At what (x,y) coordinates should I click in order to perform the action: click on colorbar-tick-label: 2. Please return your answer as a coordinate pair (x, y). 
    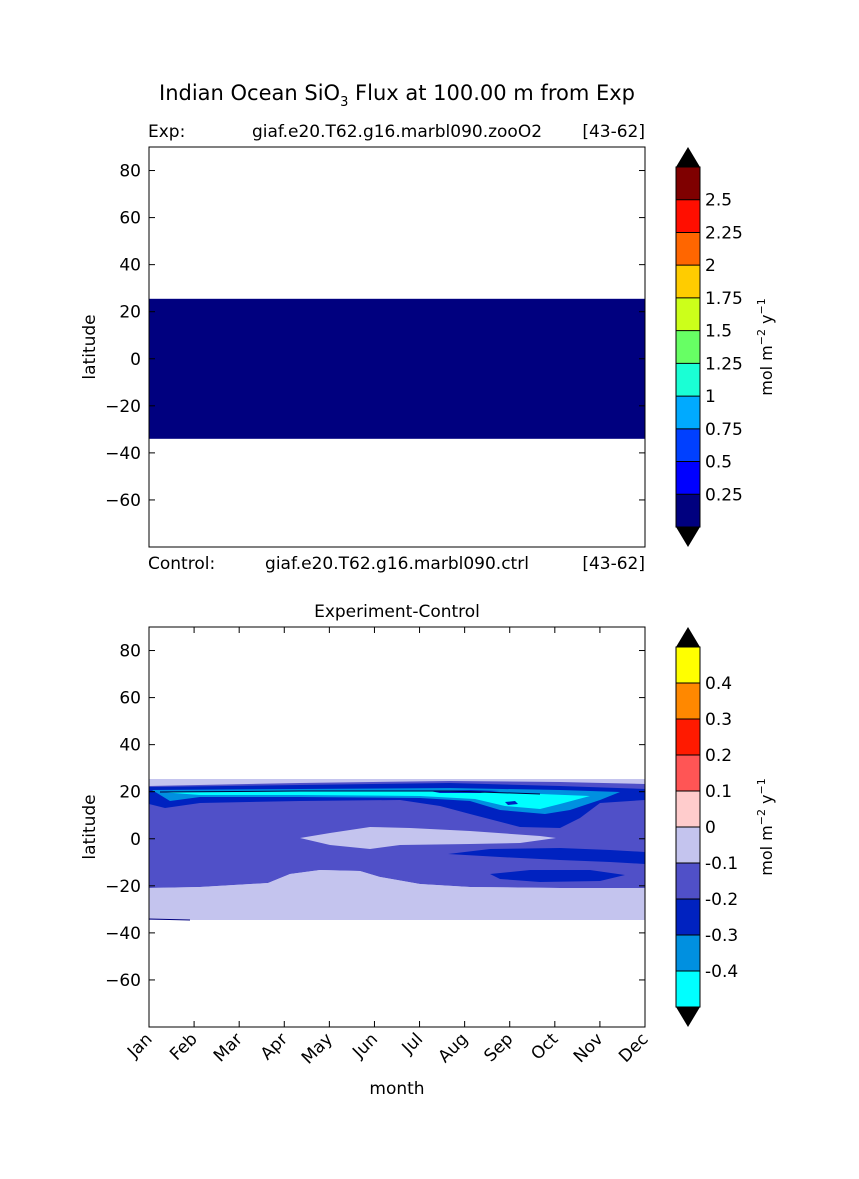
    Looking at the image, I should click on (710, 266).